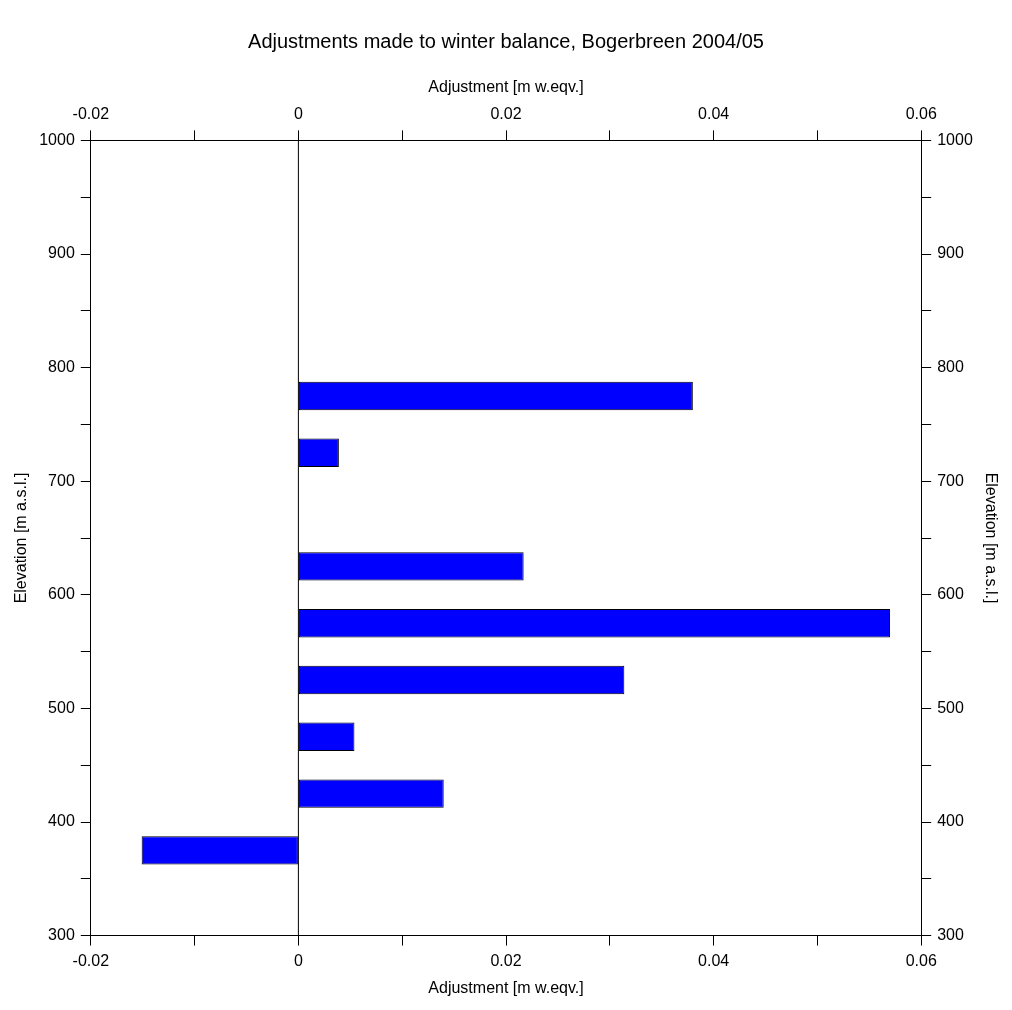  Describe the element at coordinates (506, 960) in the screenshot. I see `x-tick-label: 0.02` at that location.